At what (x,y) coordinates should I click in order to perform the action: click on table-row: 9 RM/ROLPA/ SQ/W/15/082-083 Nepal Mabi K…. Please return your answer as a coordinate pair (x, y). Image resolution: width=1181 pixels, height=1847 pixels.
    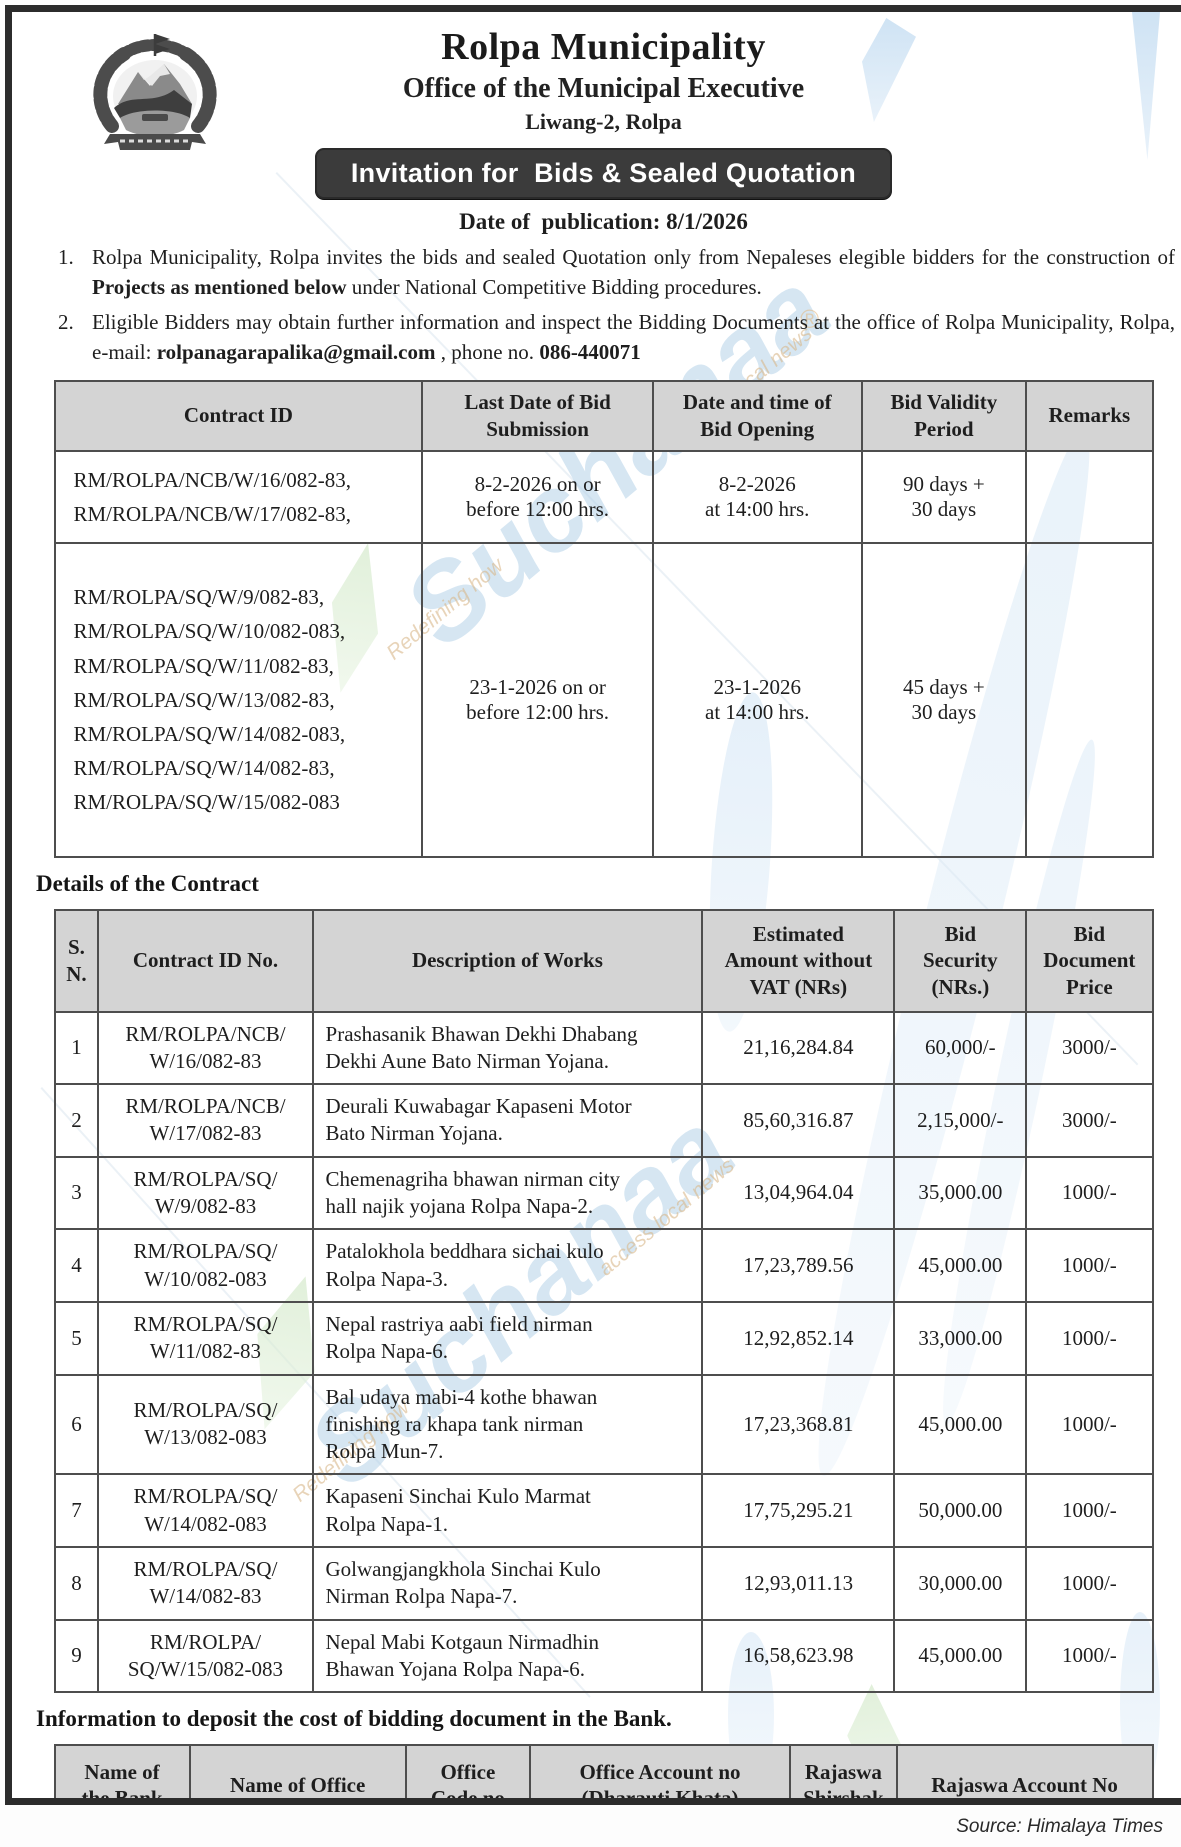
    Looking at the image, I should click on (603, 1656).